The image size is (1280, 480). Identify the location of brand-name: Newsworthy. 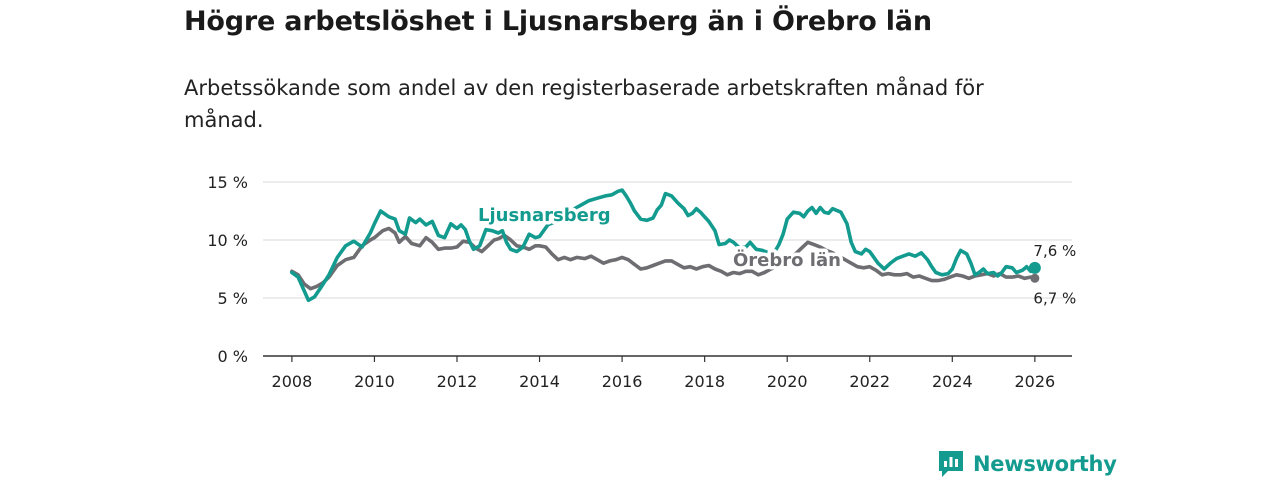
(1045, 464).